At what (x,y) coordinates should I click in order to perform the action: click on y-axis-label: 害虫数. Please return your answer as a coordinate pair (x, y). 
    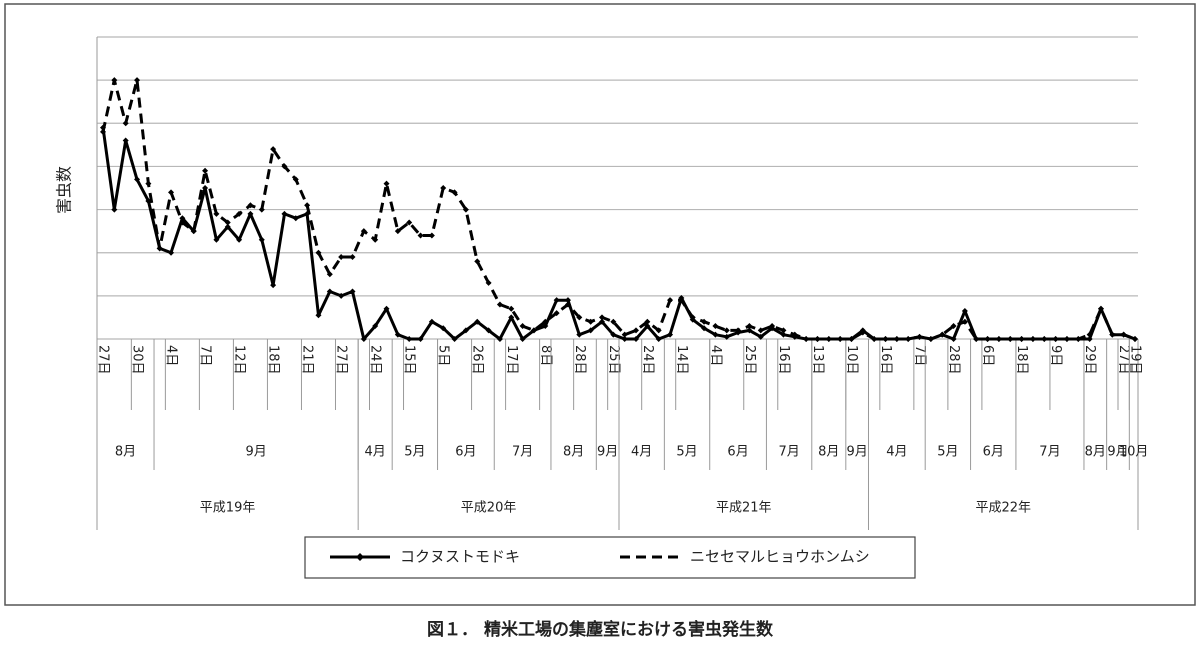
    Looking at the image, I should click on (64, 190).